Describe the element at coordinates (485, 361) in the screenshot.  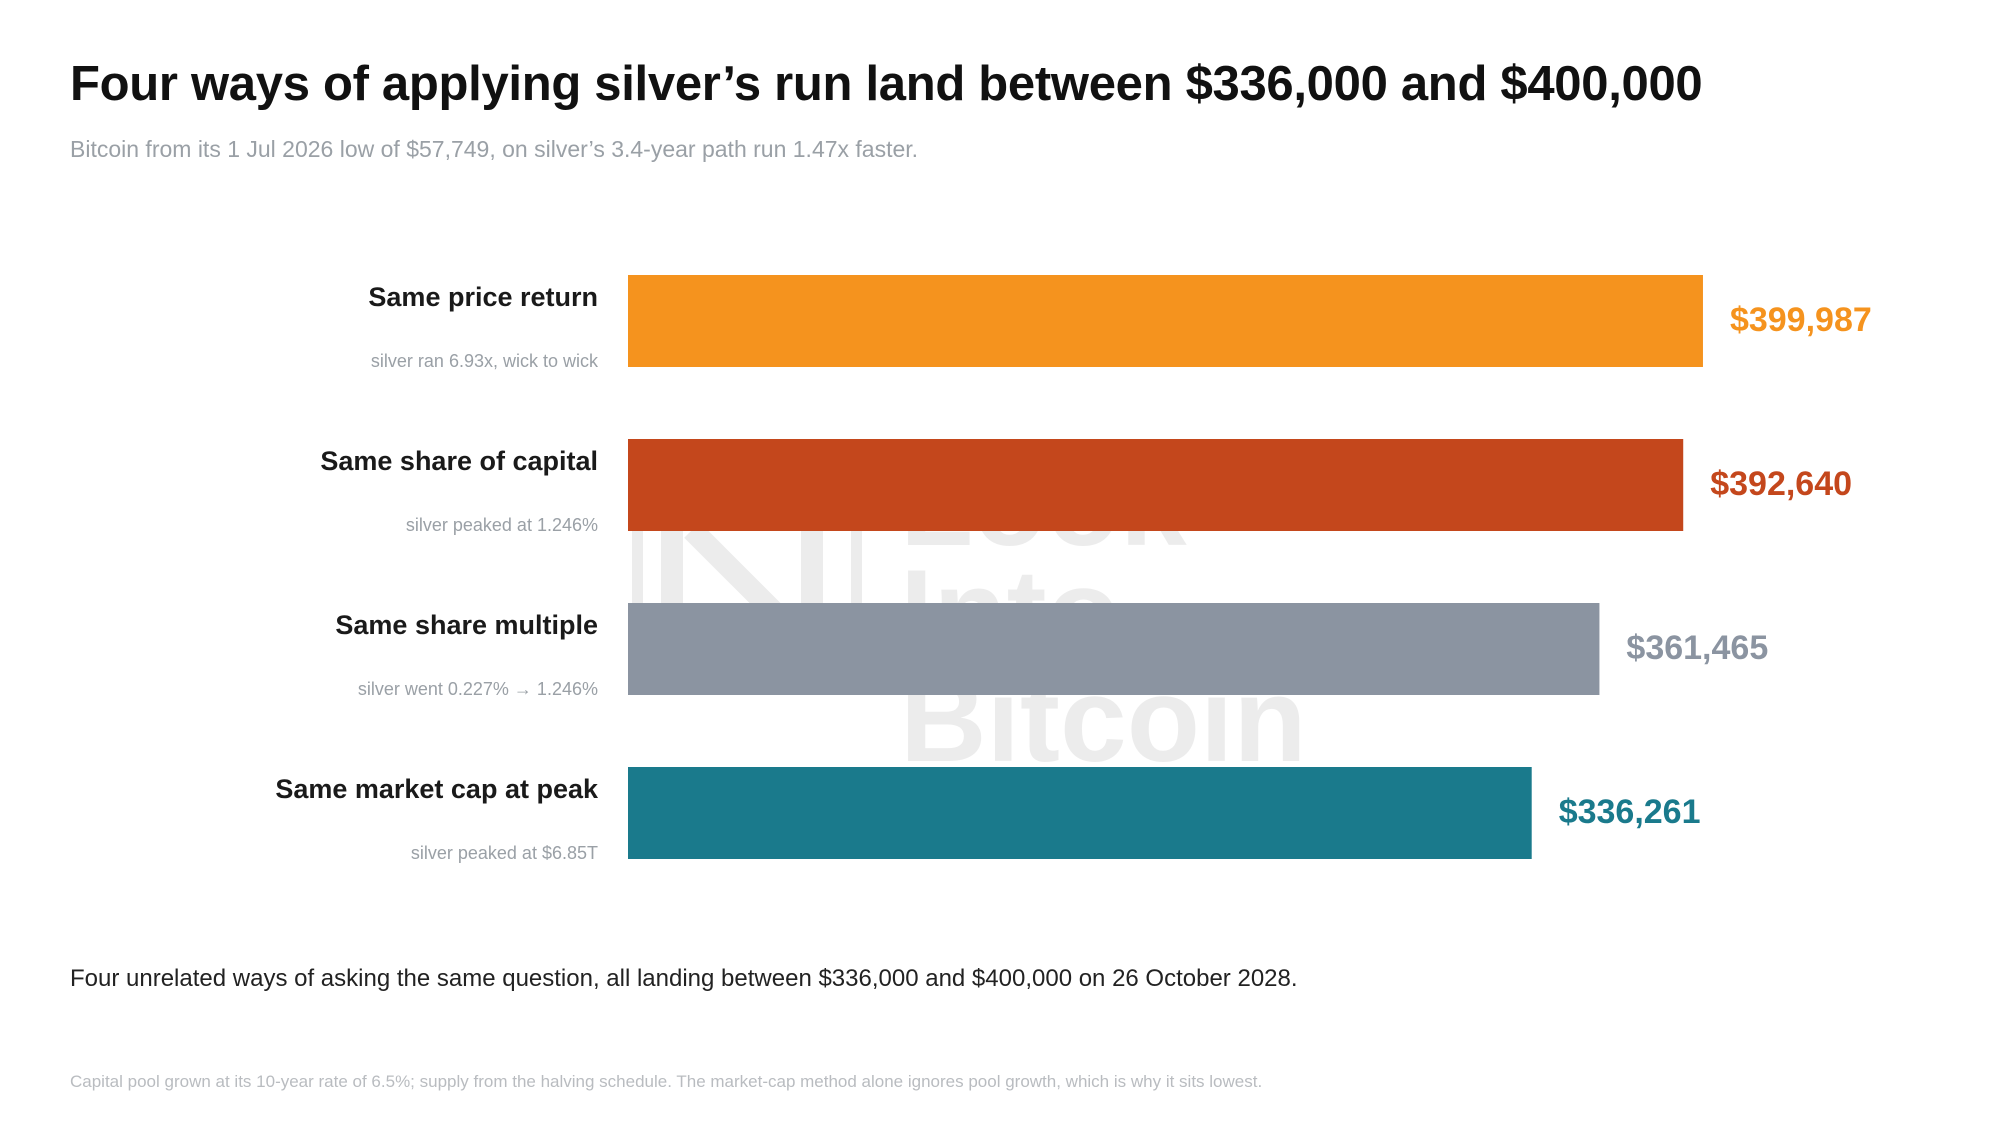
I see `category-sublabel: silver ran 6.93x, wick to wick` at that location.